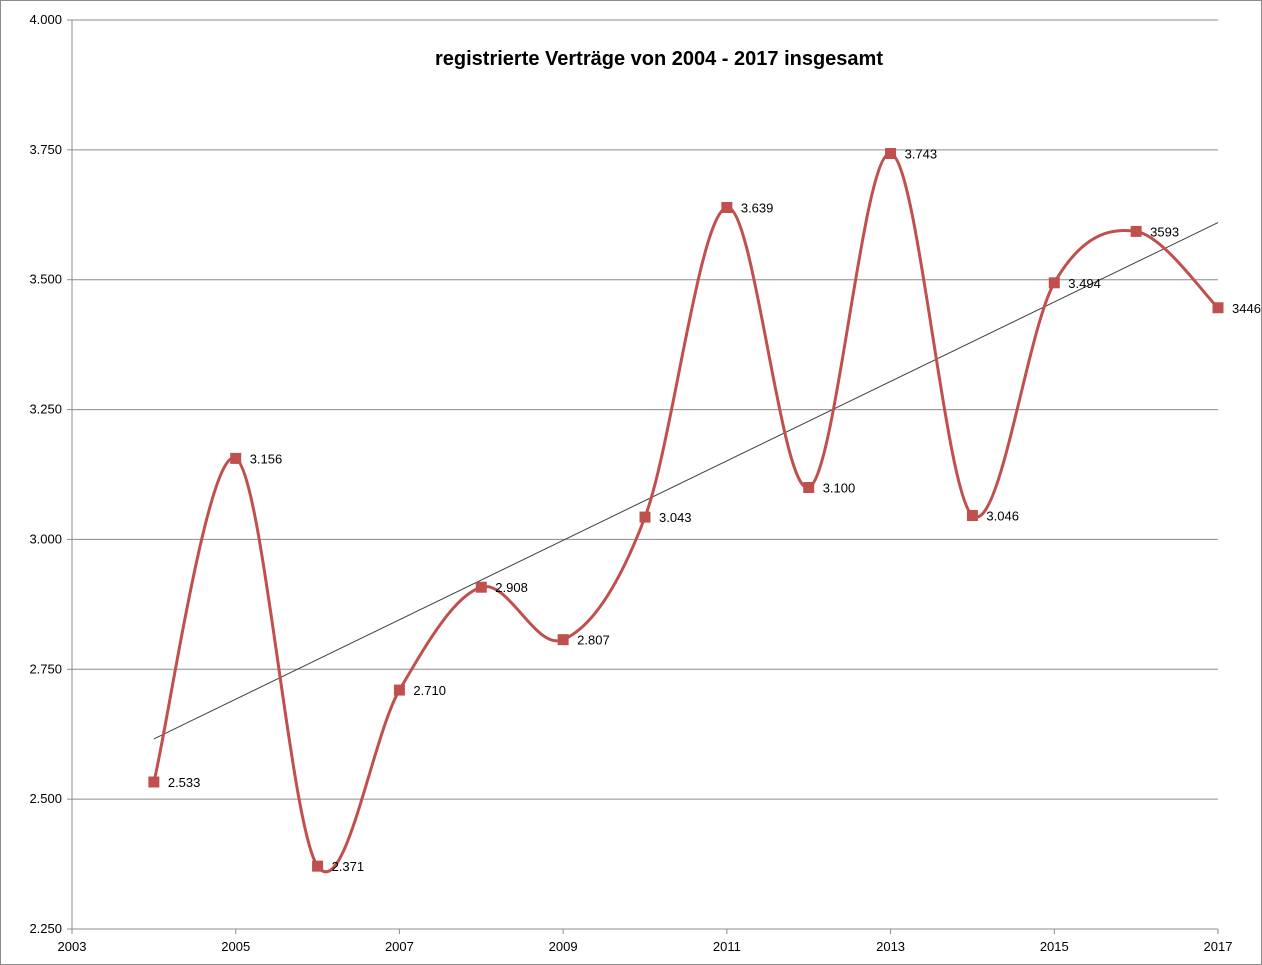 The height and width of the screenshot is (965, 1262). What do you see at coordinates (1246, 308) in the screenshot?
I see `data-label: 3446` at bounding box center [1246, 308].